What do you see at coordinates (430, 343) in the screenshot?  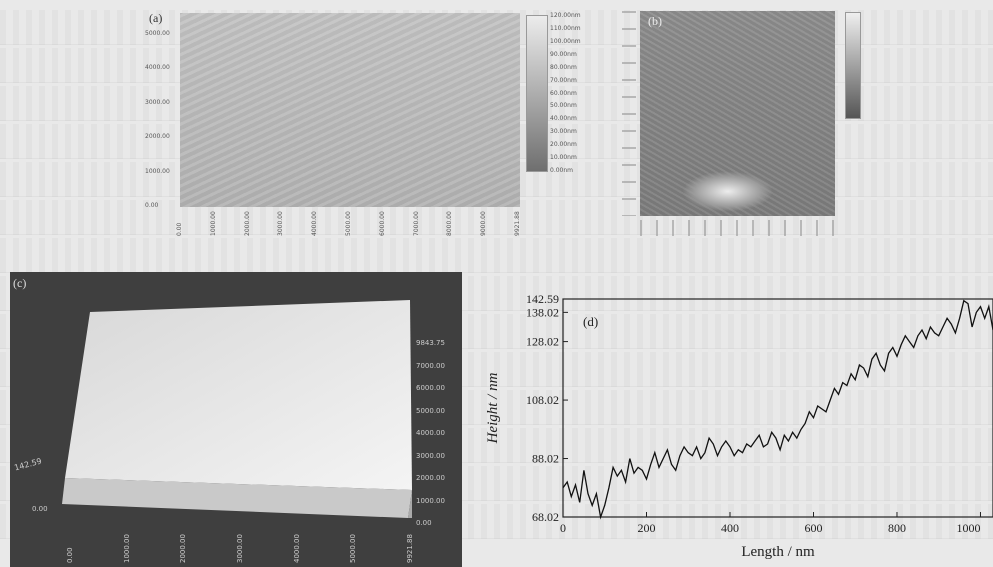 I see `panel-c-z-tick: 9843.75` at bounding box center [430, 343].